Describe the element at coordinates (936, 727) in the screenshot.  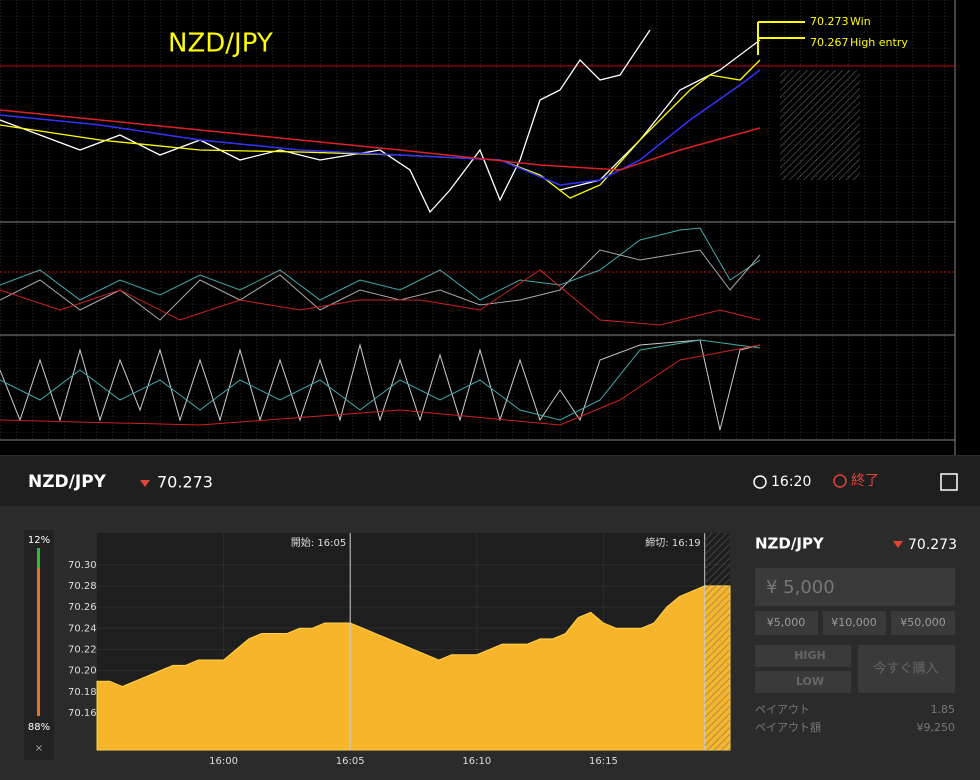
I see `payout-amount: ¥9,250` at that location.